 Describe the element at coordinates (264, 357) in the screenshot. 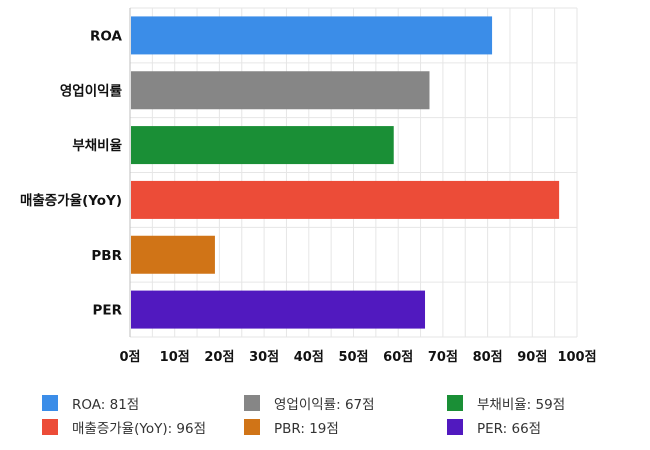

I see `x-tick-label: 30점` at that location.